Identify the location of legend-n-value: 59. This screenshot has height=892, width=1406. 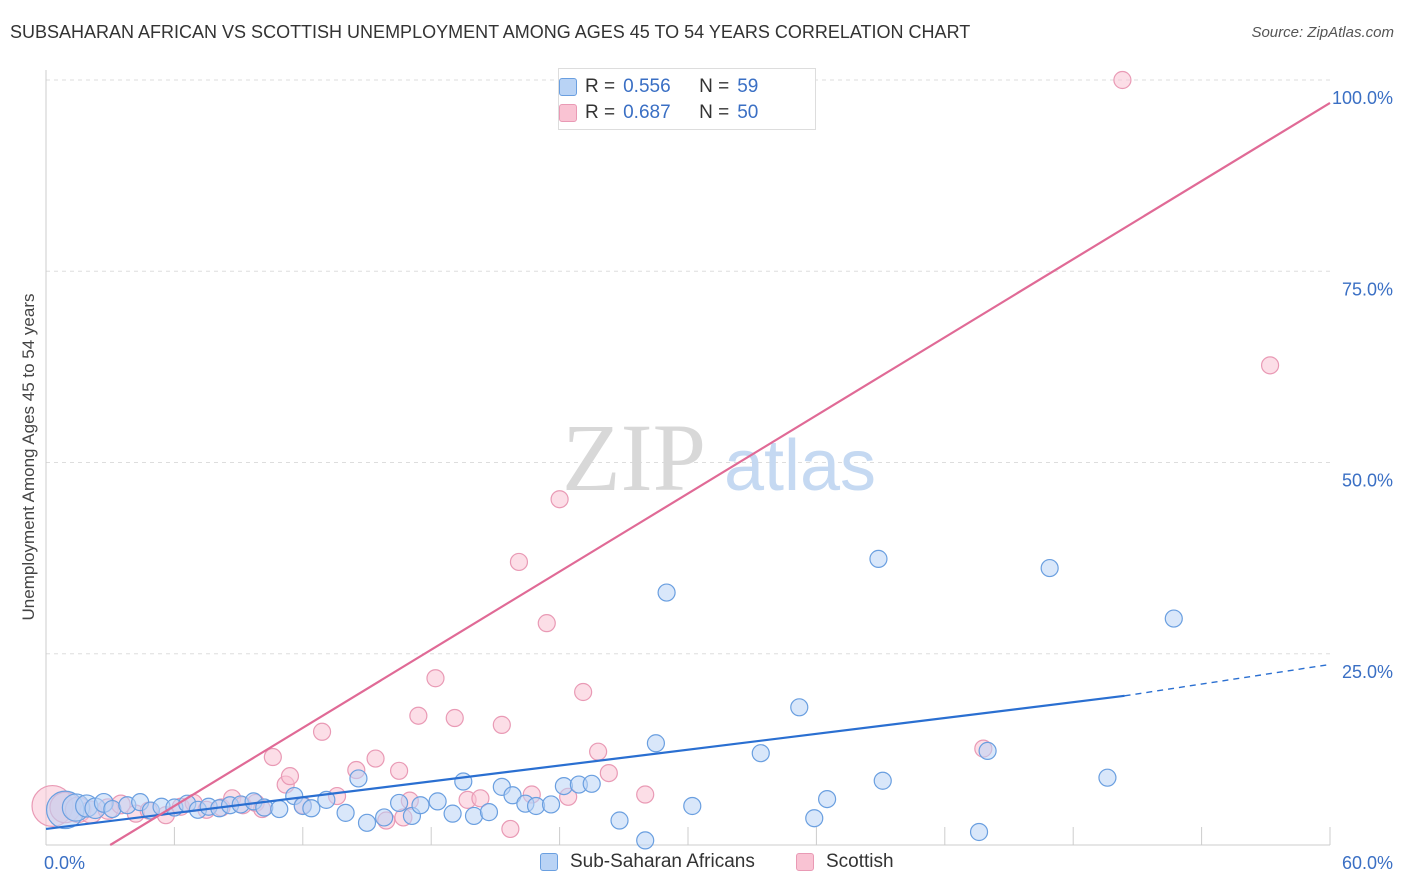
(748, 86).